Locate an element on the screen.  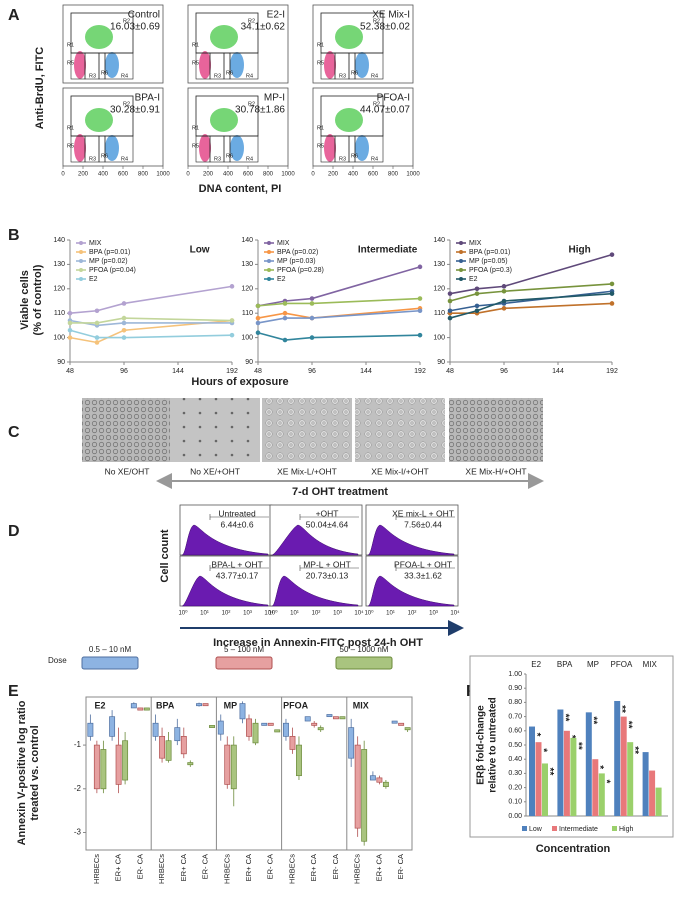
category-label: E2 is located at coordinates (536, 664).